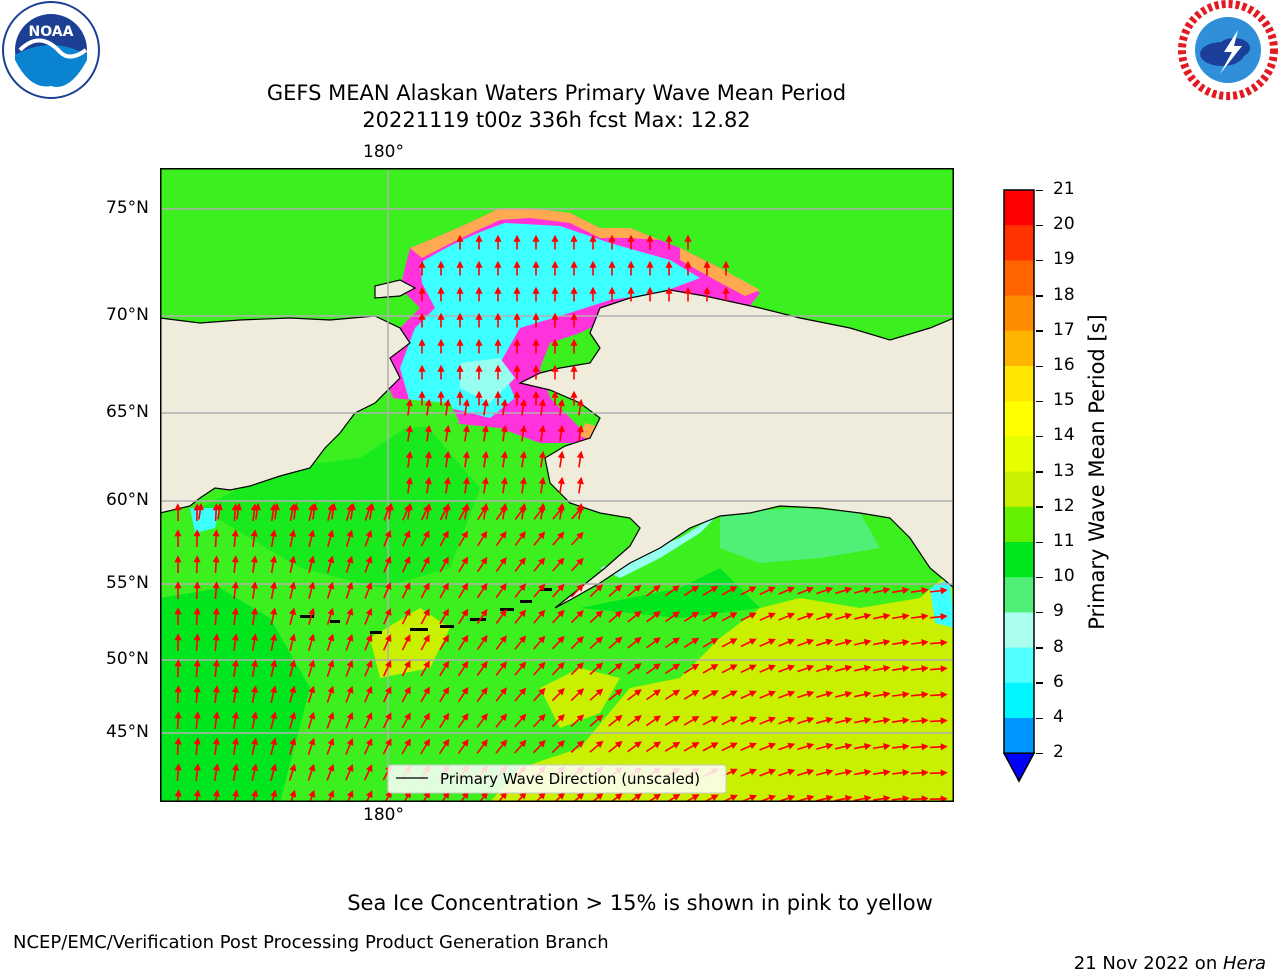  What do you see at coordinates (1064, 259) in the screenshot?
I see `colorbar-tick-label: 19` at bounding box center [1064, 259].